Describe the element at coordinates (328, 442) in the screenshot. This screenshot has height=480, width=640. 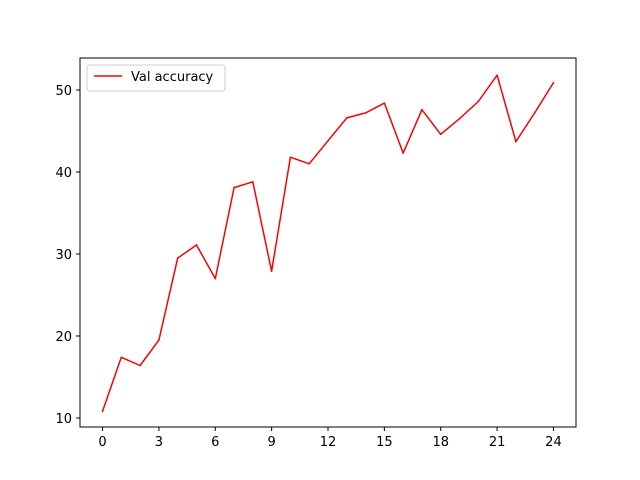
I see `x-tick-label: 12` at that location.